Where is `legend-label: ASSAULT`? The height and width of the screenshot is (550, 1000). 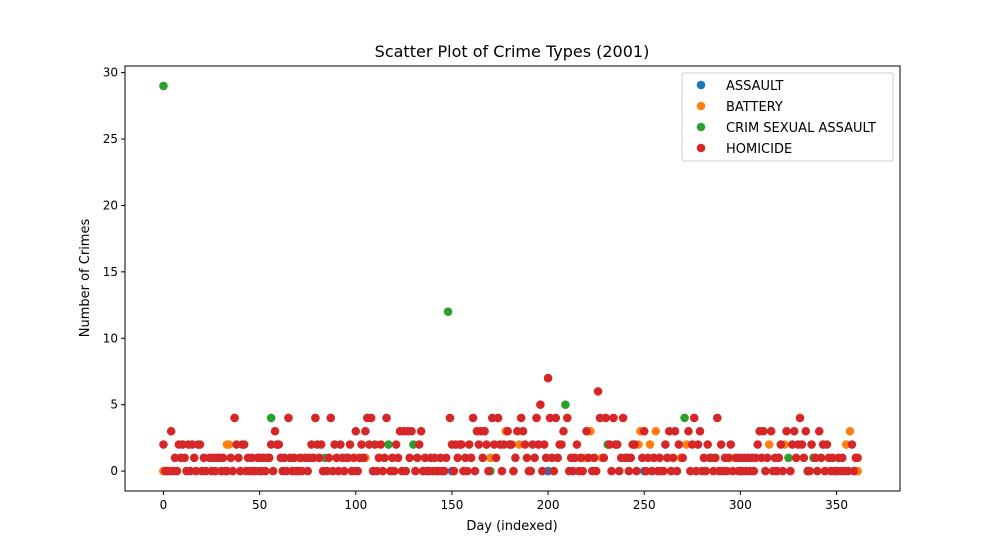 legend-label: ASSAULT is located at coordinates (754, 86).